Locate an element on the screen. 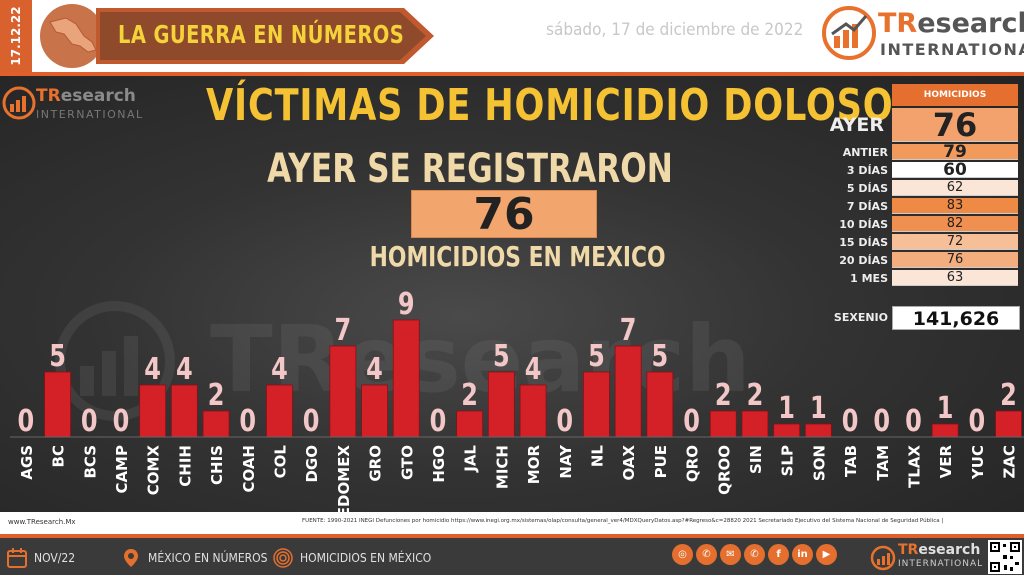 This screenshot has width=1024, height=575. footer-item-homicidios: HOMICIDIOS EN MÉXICO is located at coordinates (359, 558).